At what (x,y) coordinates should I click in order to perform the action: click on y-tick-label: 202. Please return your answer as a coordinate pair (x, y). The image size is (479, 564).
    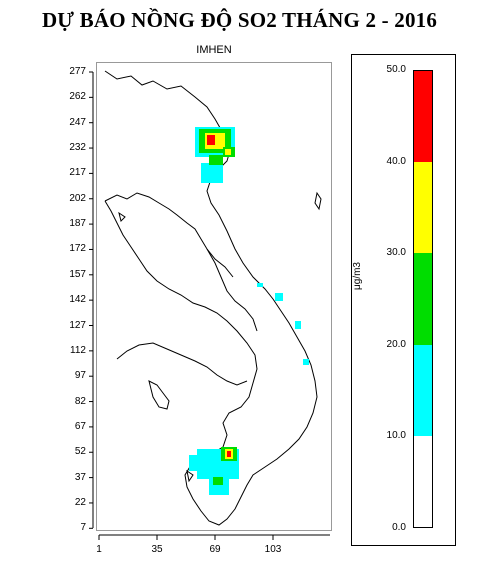
    Looking at the image, I should click on (77, 198).